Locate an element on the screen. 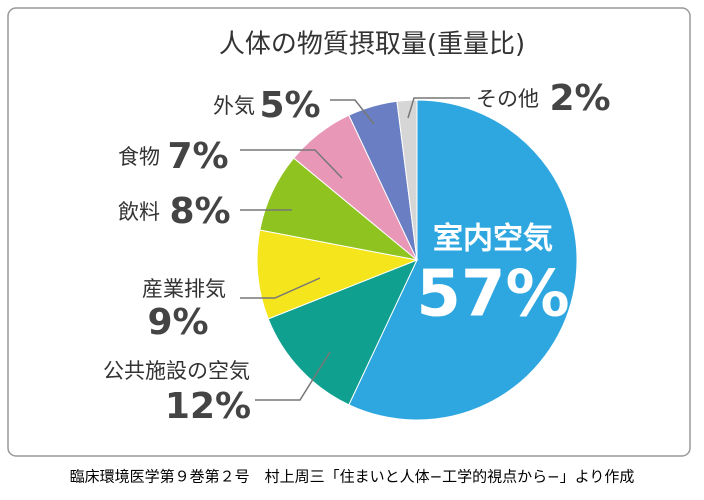  value-label: 7% is located at coordinates (197, 156).